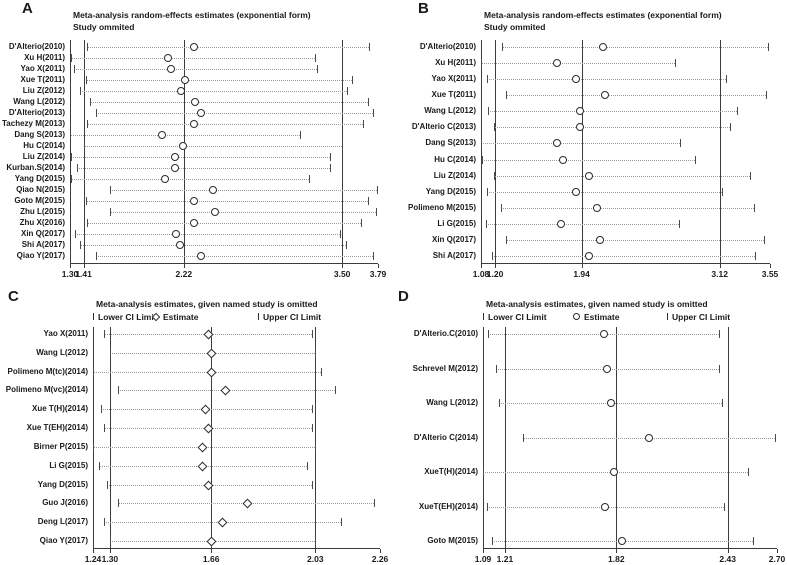 Image resolution: width=787 pixels, height=565 pixels. What do you see at coordinates (39, 200) in the screenshot?
I see `study-label: Goto M(2015)` at bounding box center [39, 200].